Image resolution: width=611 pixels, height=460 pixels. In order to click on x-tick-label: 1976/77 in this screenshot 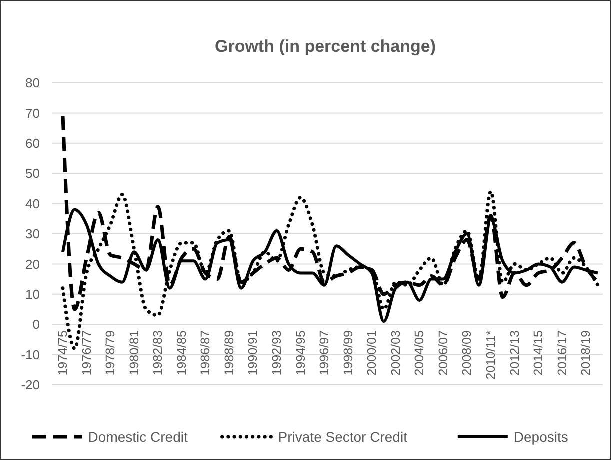, I will do `click(87, 353)`.